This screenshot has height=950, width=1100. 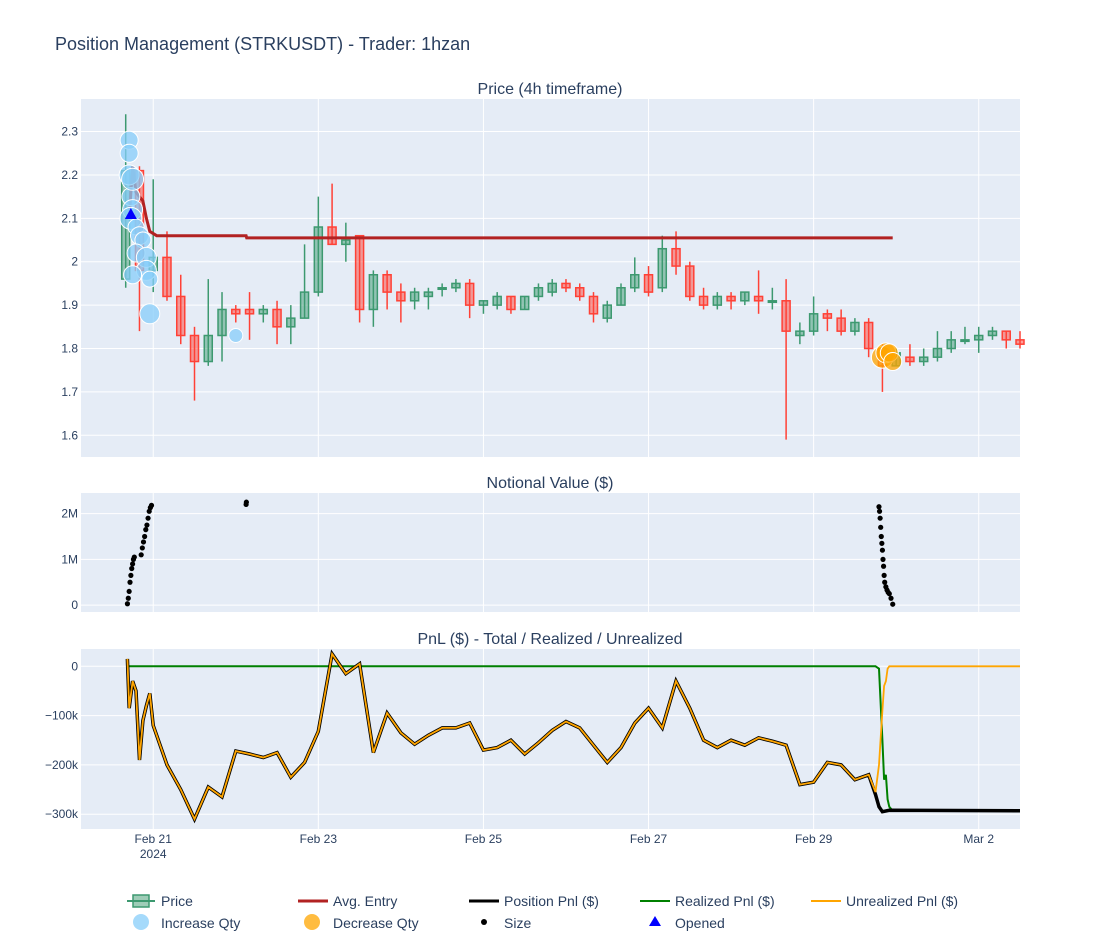 What do you see at coordinates (573, 736) in the screenshot?
I see `unrealized-pnl-line` at bounding box center [573, 736].